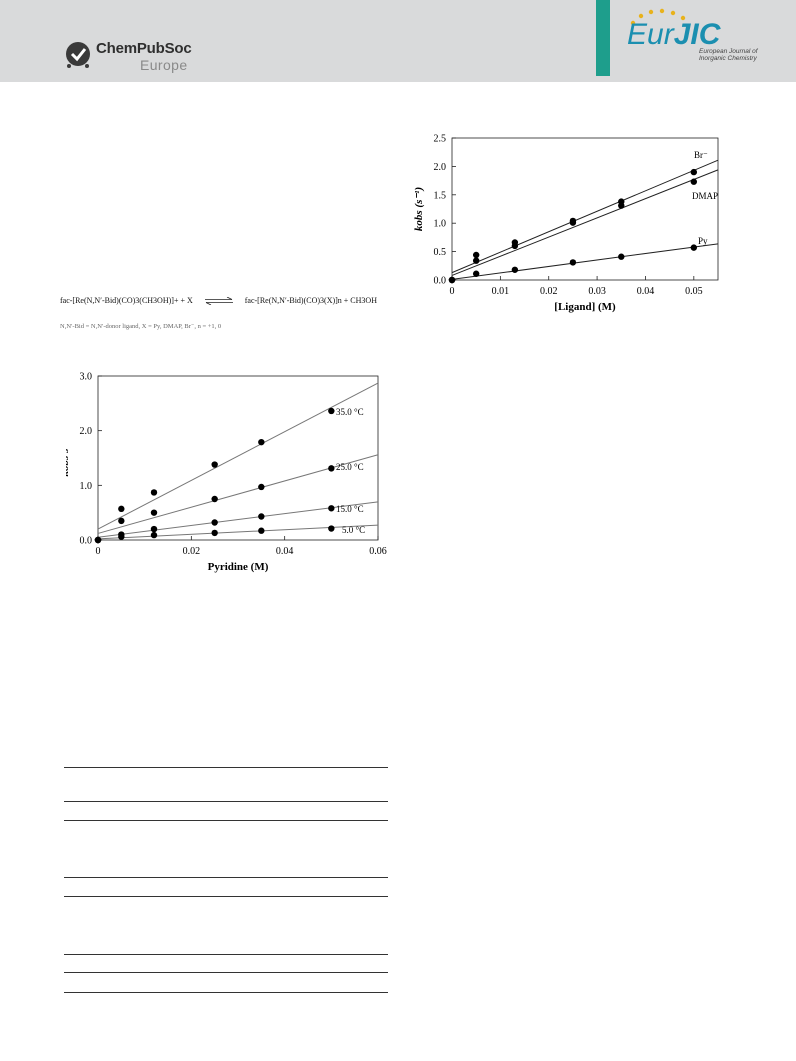 The width and height of the screenshot is (796, 1061). What do you see at coordinates (694, 291) in the screenshot?
I see `x-tick-label: 0.05` at bounding box center [694, 291].